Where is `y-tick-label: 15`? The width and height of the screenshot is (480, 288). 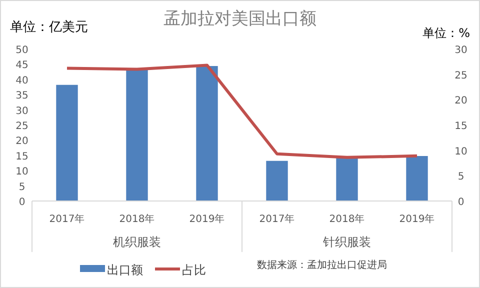 y-tick-label: 15 is located at coordinates (22, 156).